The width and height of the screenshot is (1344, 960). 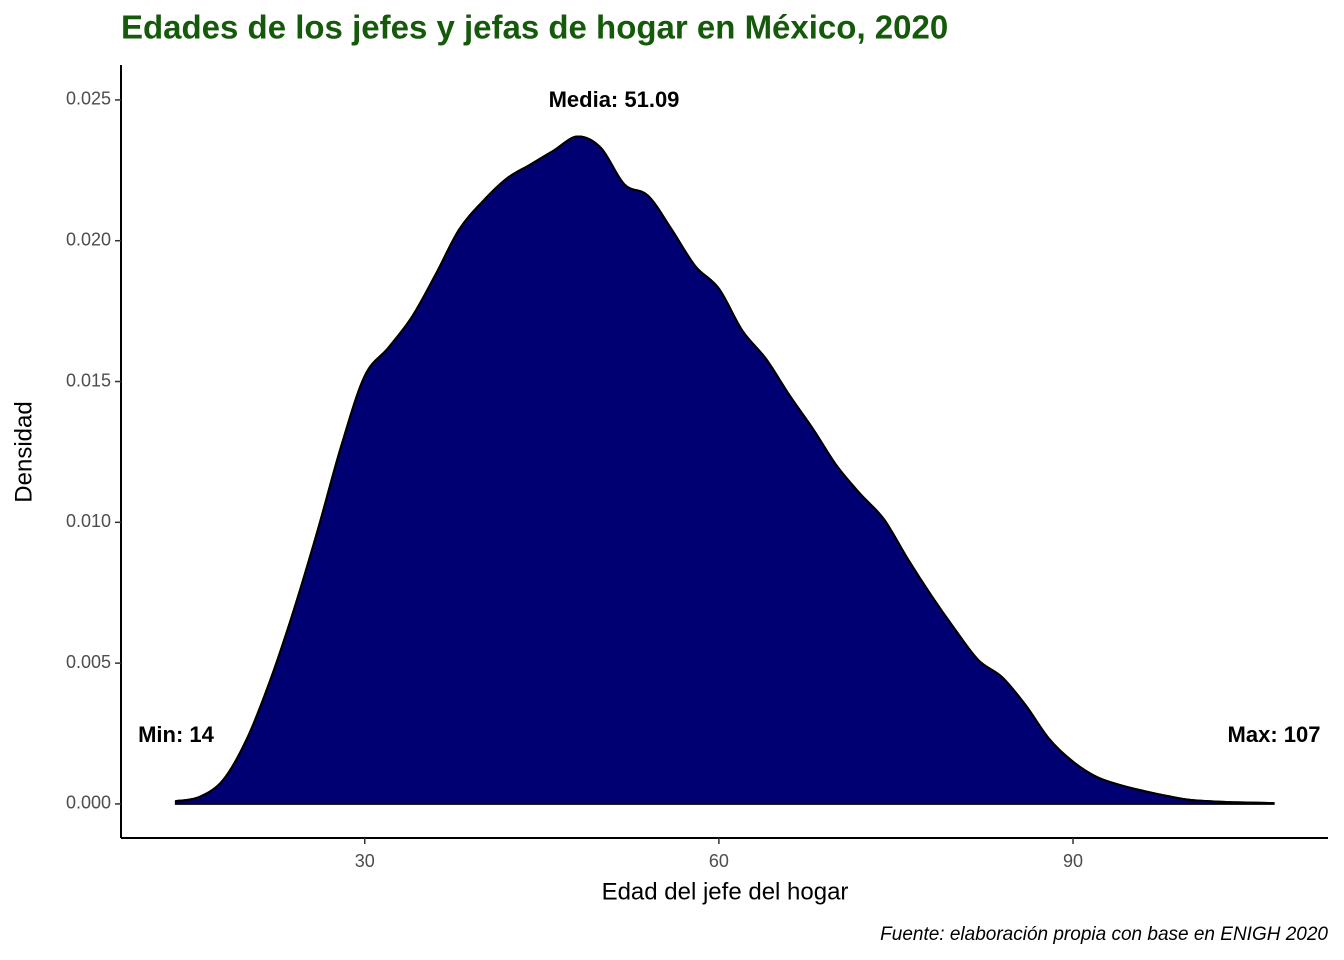 I want to click on annotation: Min: 14, so click(x=176, y=734).